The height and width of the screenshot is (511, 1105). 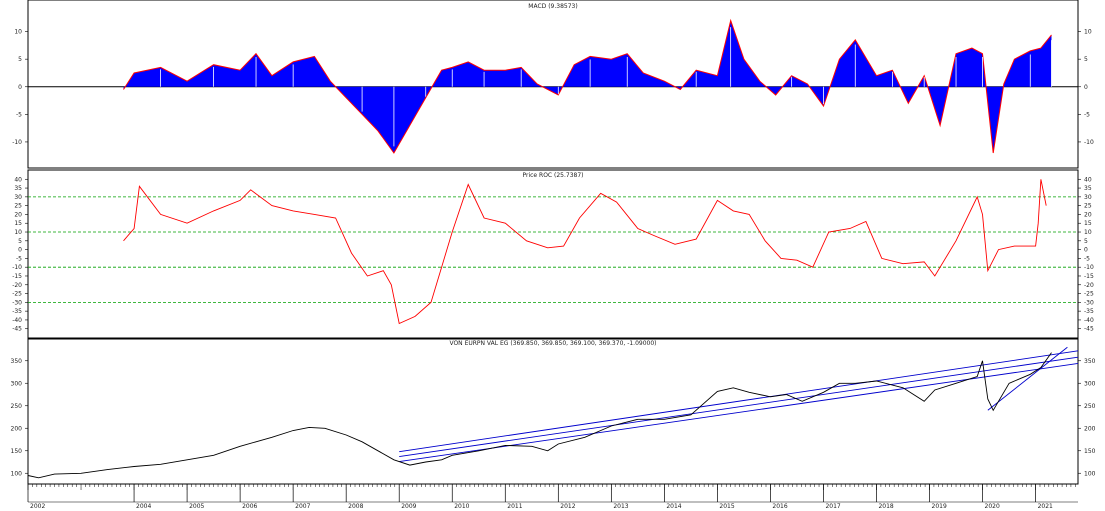 I want to click on price-ytick-label-right: 200, so click(x=1090, y=428).